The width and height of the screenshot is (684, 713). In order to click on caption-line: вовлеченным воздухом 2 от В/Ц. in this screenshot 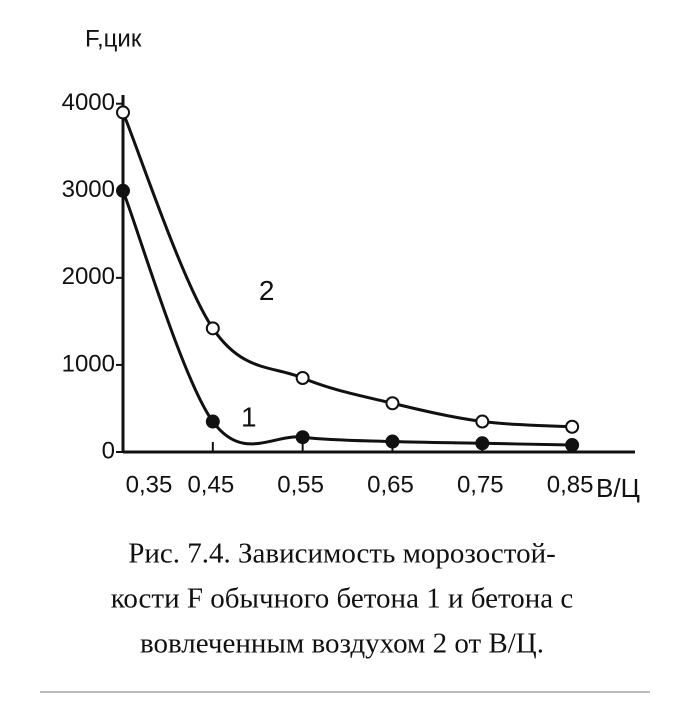, I will do `click(342, 644)`.